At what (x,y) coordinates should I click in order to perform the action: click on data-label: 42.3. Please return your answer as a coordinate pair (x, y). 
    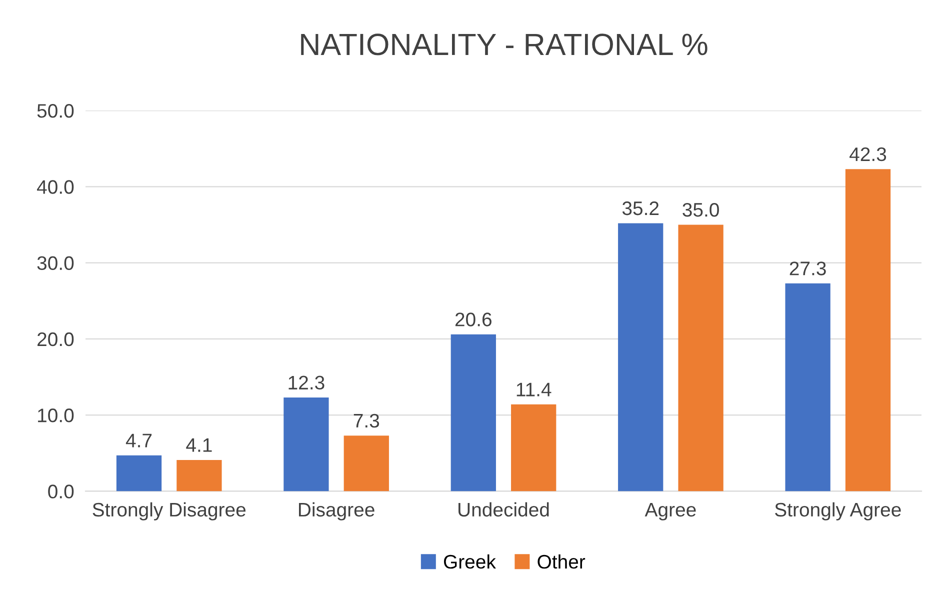
    Looking at the image, I should click on (868, 154).